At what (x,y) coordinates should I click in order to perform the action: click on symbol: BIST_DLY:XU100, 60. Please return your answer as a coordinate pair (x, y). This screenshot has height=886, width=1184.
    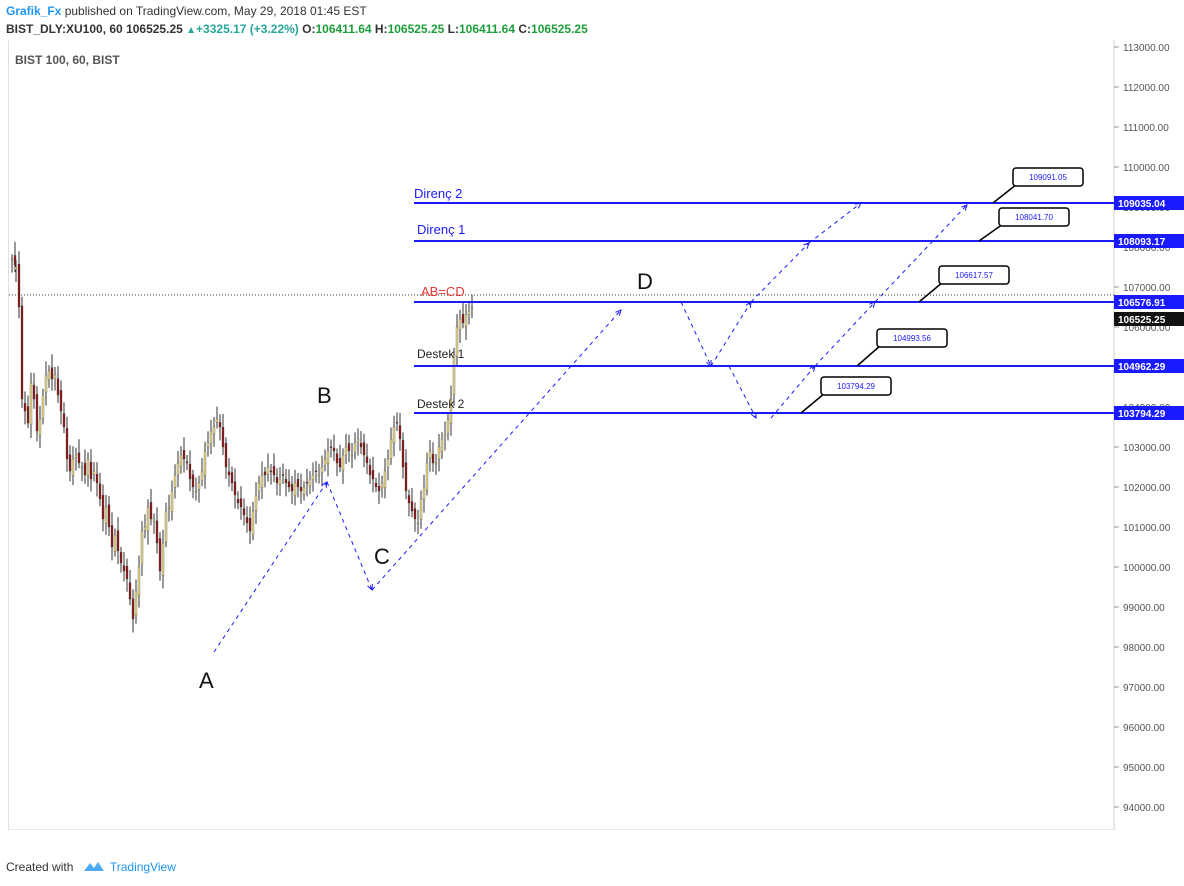
    Looking at the image, I should click on (64, 29).